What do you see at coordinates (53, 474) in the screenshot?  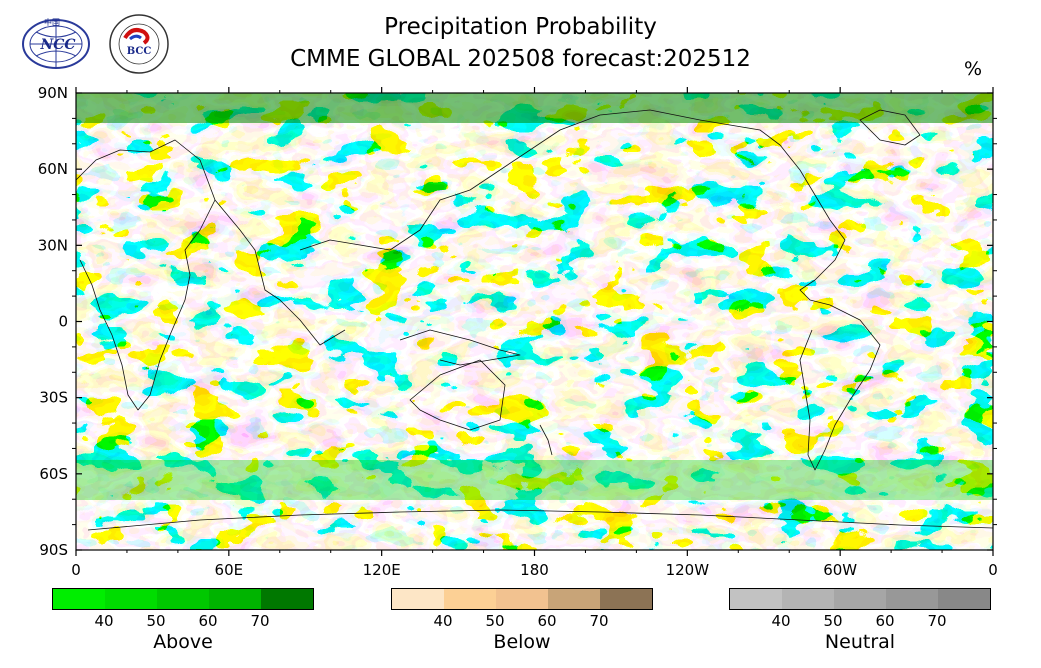 I see `lat-label: 60S` at bounding box center [53, 474].